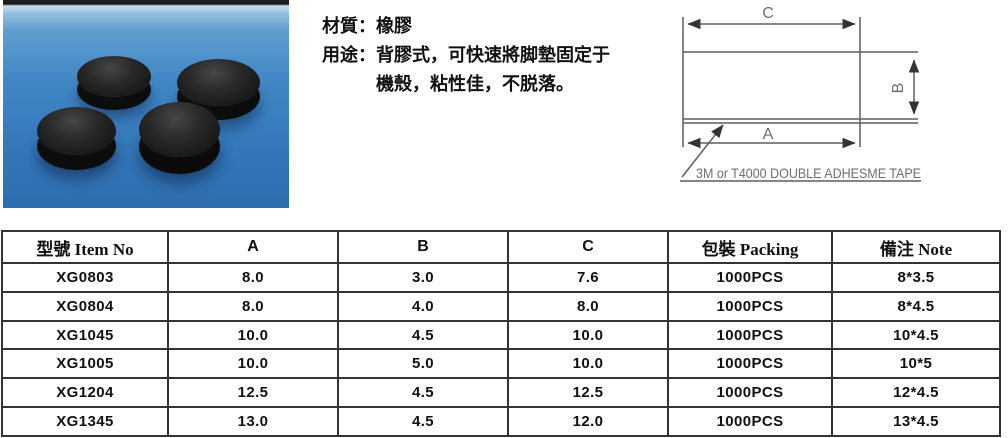 This screenshot has width=1008, height=438. Describe the element at coordinates (349, 55) in the screenshot. I see `usage-label: 用途：` at that location.